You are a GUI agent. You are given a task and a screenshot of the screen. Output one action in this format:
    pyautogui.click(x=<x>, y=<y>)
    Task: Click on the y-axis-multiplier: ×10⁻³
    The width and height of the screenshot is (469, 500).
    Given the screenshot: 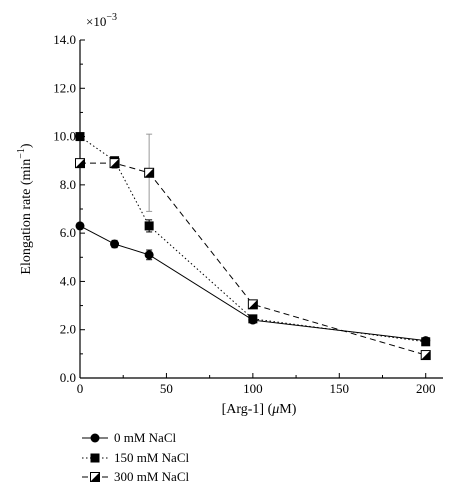 What is the action you would take?
    pyautogui.click(x=101, y=20)
    